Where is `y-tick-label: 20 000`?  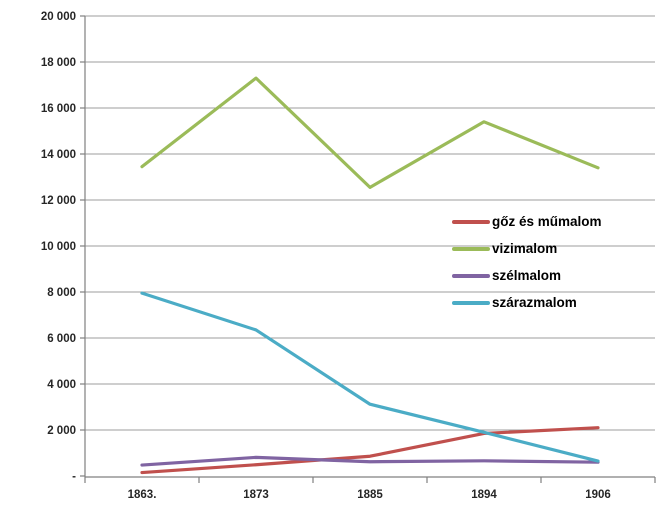
y-tick-label: 20 000 is located at coordinates (58, 17).